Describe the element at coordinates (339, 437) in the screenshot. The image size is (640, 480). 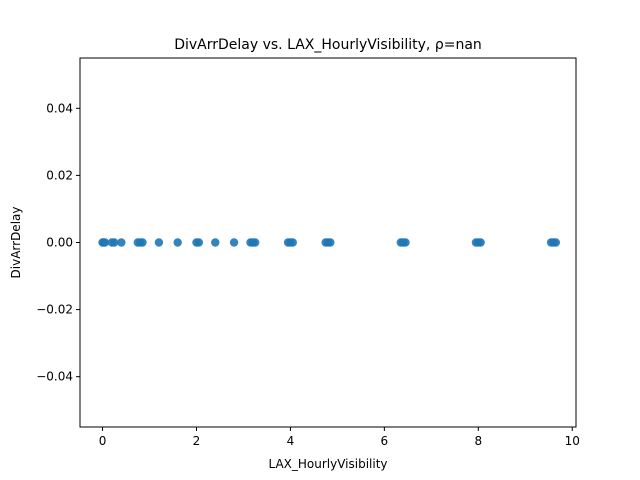
I see `x-axis-ticks: 0 2 4 6 8 10` at that location.